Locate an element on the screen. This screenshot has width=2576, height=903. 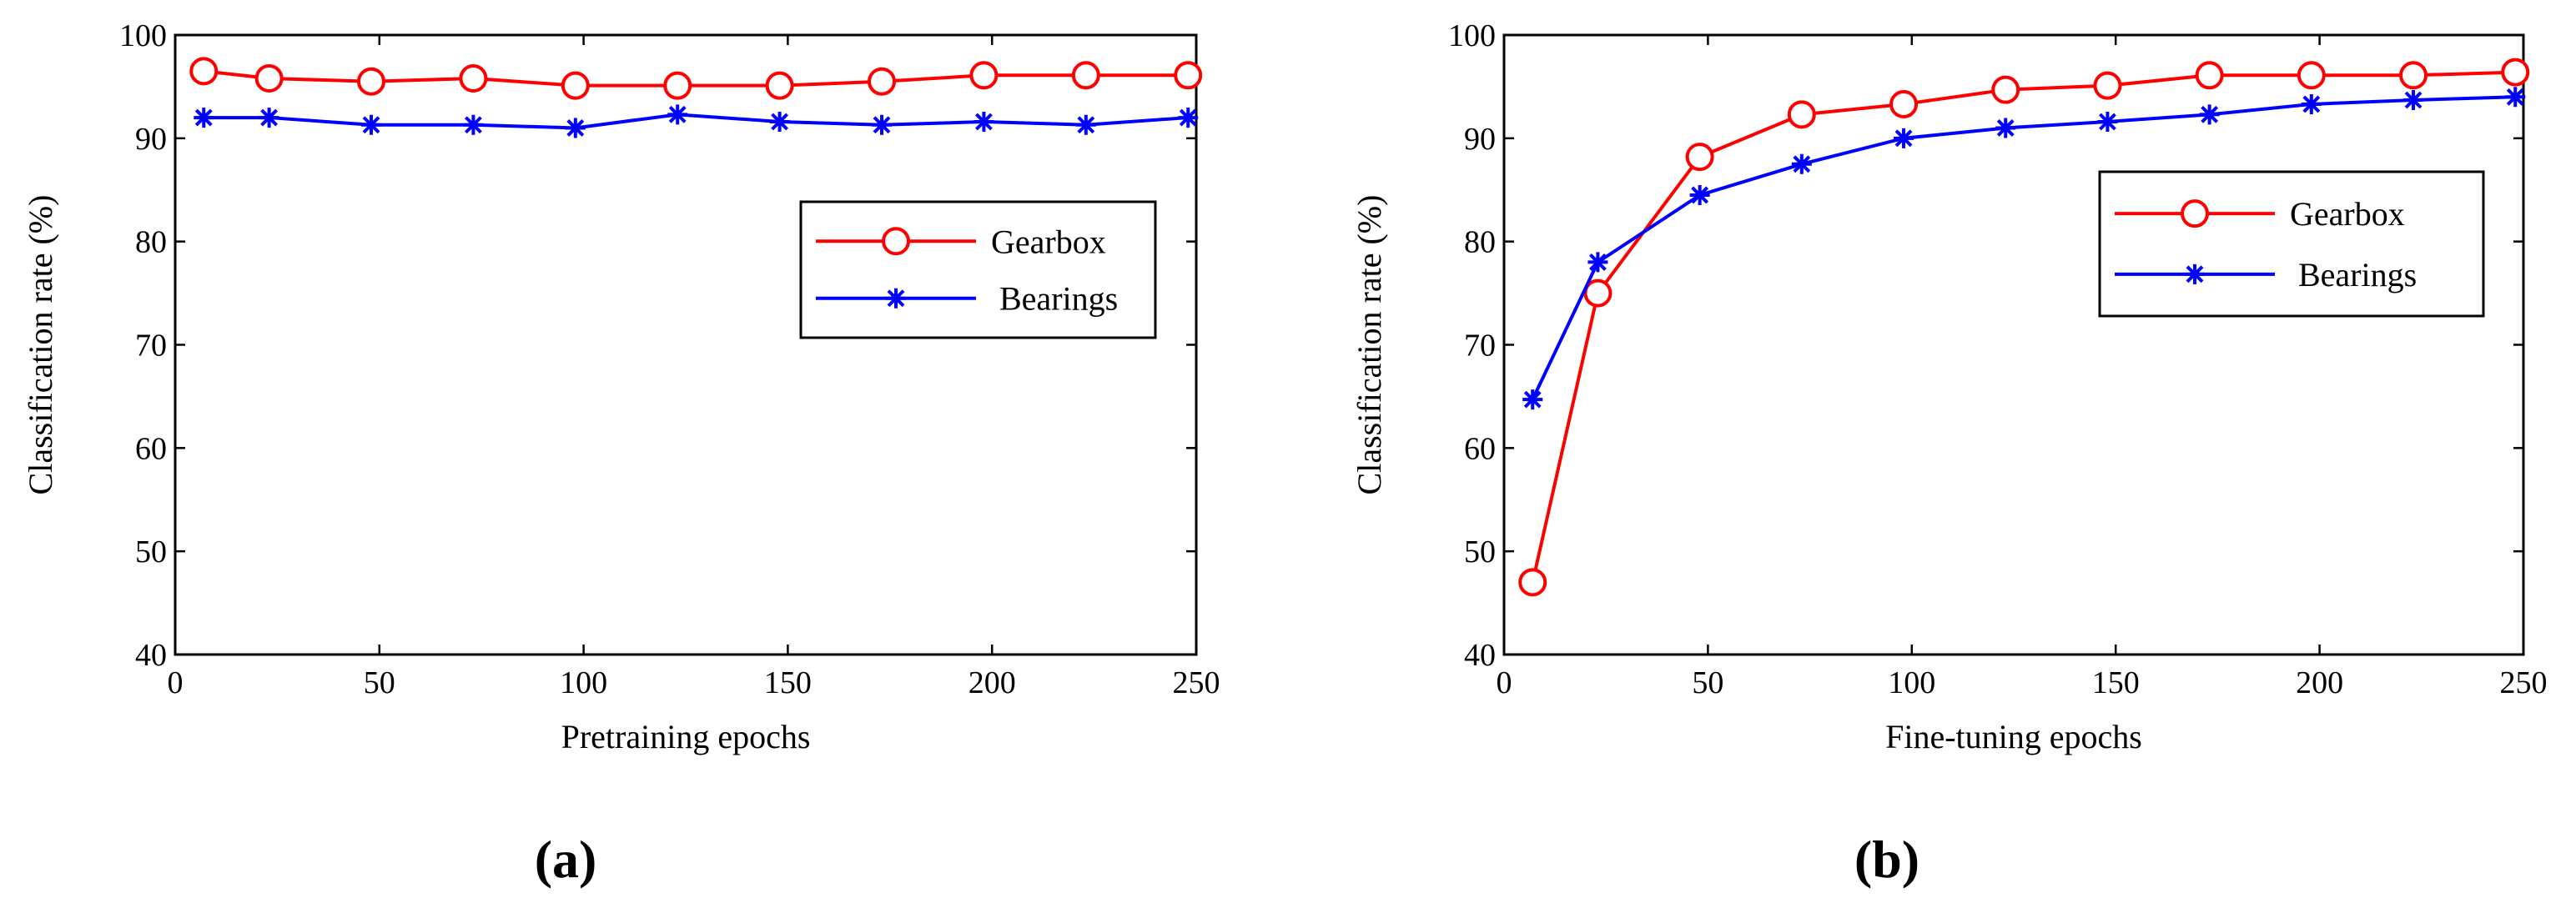
series-line-gearbox is located at coordinates (696, 78).